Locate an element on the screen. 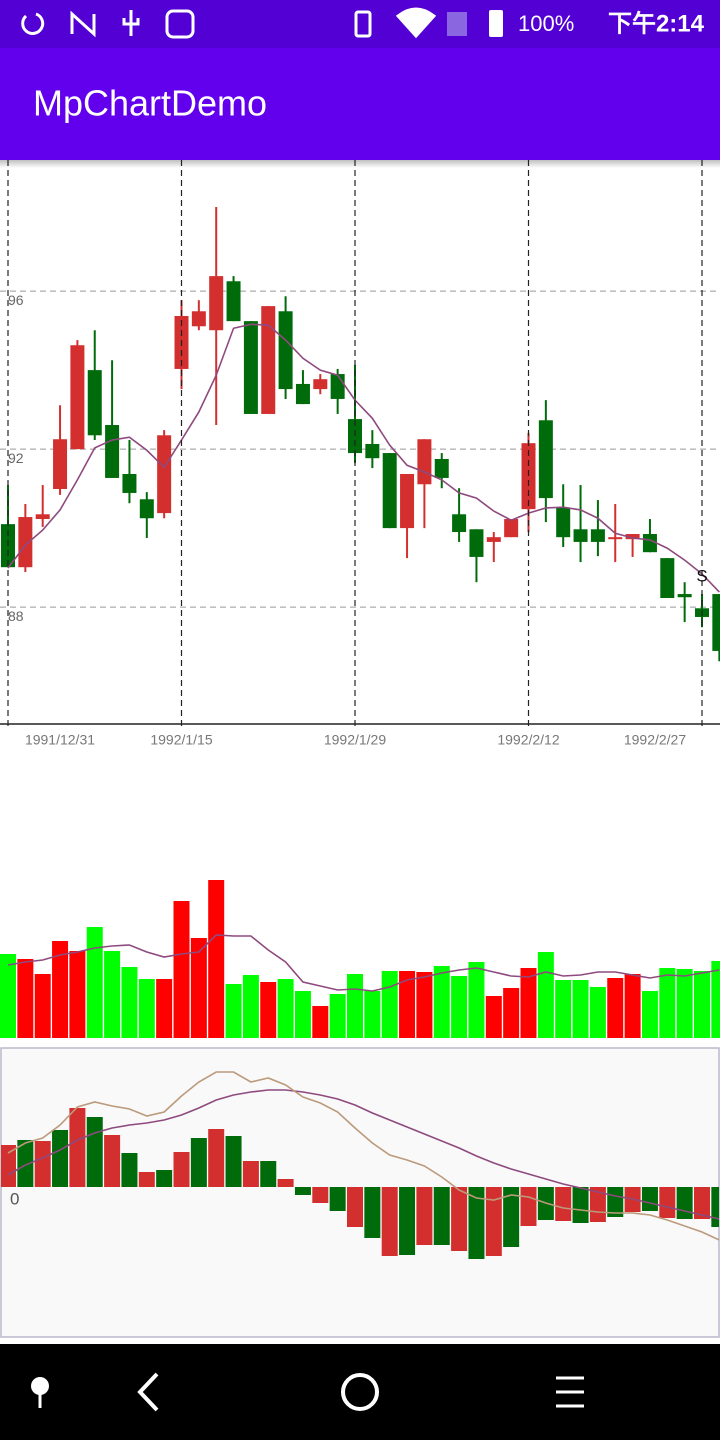  nav-bar is located at coordinates (360, 1392).